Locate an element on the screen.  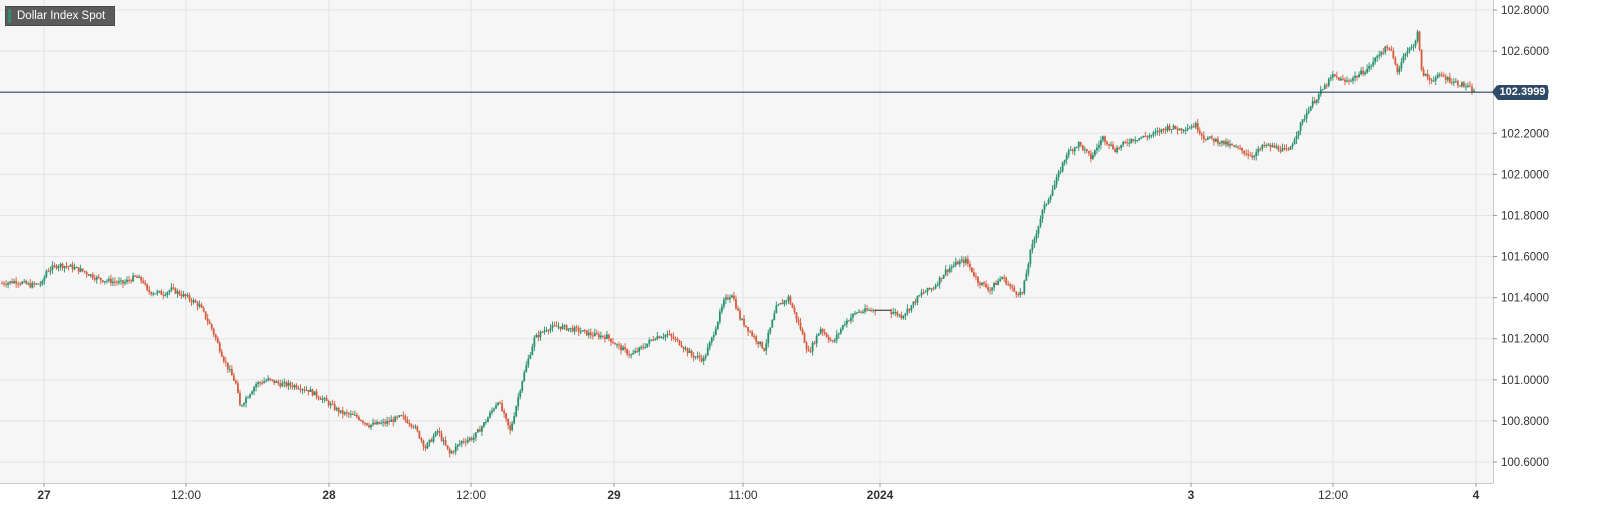
legend: Dollar Index Spot is located at coordinates (60, 16).